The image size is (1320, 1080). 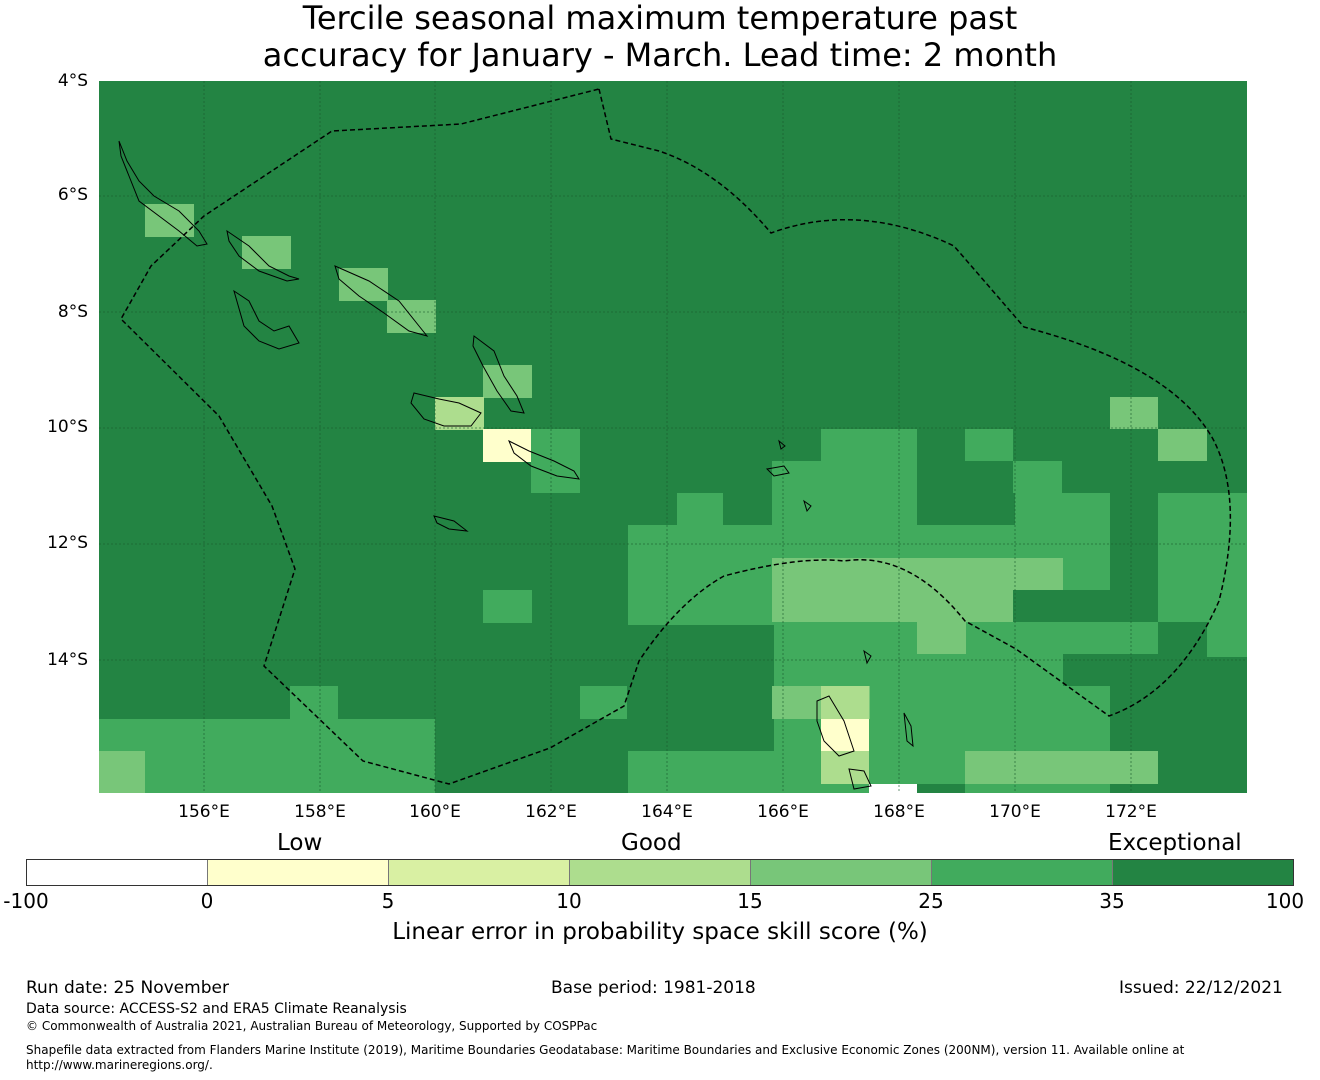 What do you see at coordinates (67, 543) in the screenshot?
I see `lat-label-12s: 12°S` at bounding box center [67, 543].